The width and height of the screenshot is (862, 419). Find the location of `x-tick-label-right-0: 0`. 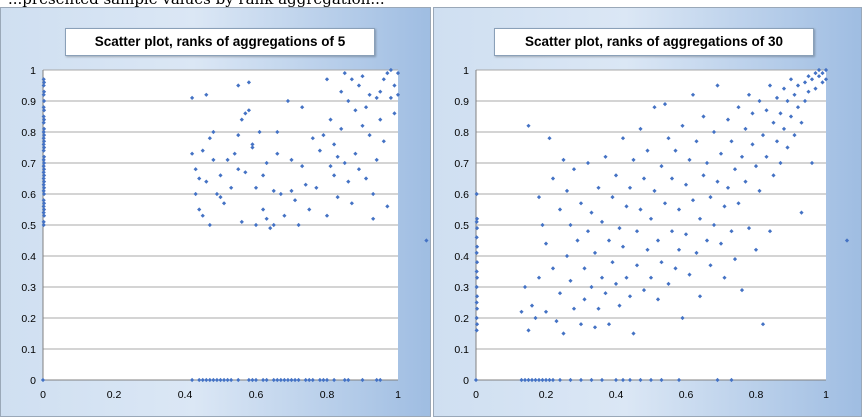

x-tick-label-right-0: 0 is located at coordinates (476, 395).